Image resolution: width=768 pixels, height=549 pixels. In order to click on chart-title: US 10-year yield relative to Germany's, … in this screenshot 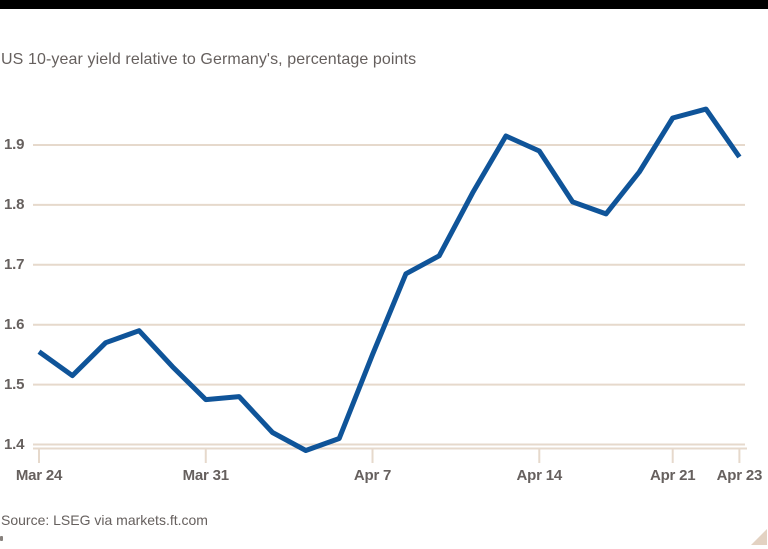, I will do `click(209, 59)`.